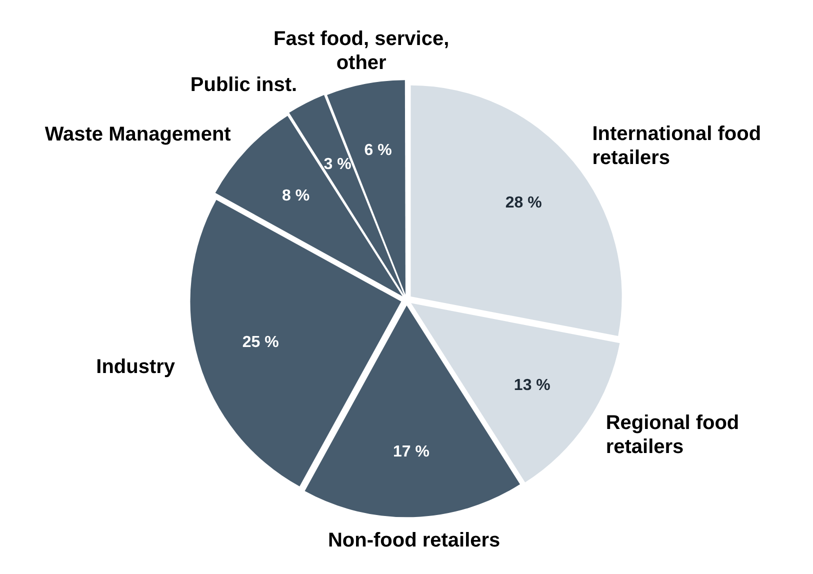  Describe the element at coordinates (411, 451) in the screenshot. I see `data-label: 17 %` at that location.